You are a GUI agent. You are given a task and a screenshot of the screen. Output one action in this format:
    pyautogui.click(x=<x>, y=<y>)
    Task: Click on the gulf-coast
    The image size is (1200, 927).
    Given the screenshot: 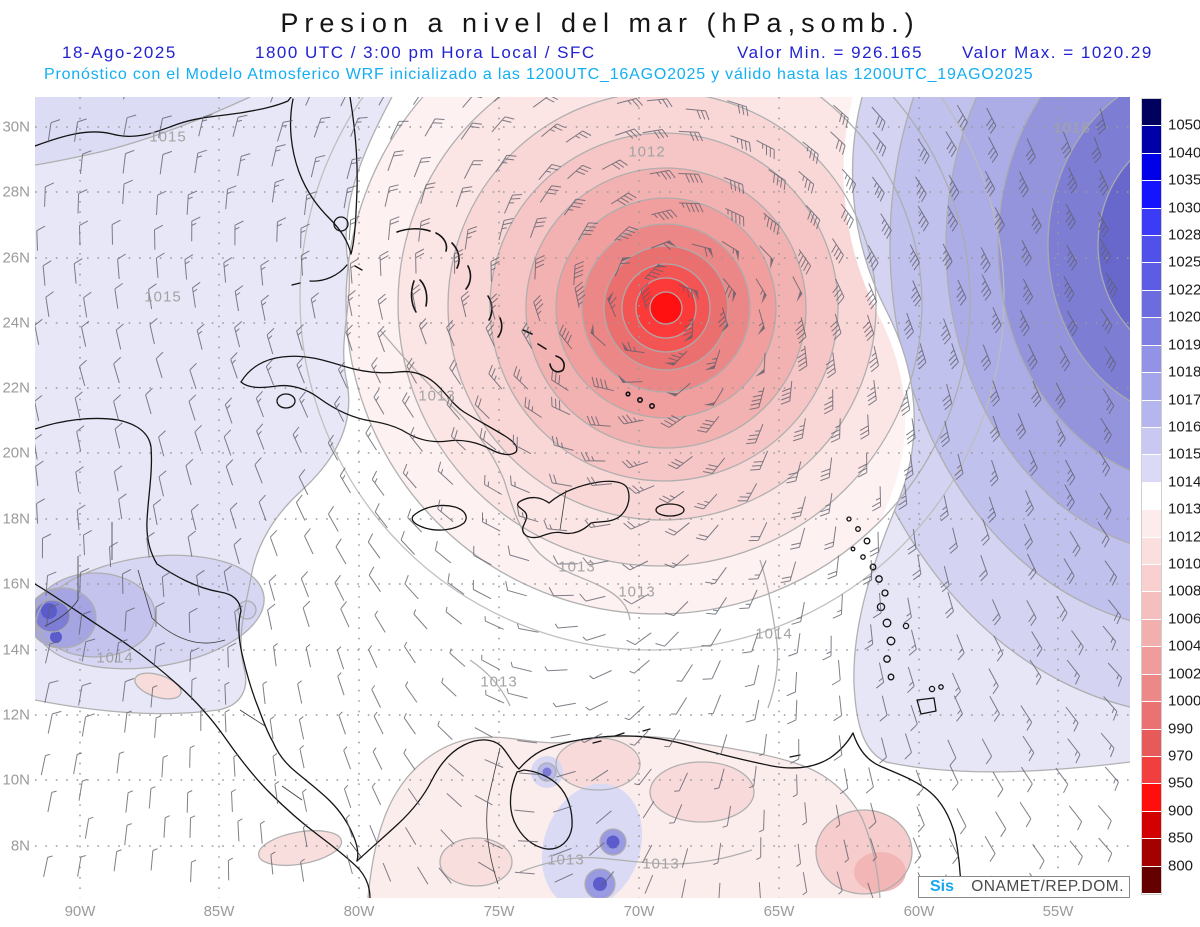 What is the action you would take?
    pyautogui.click(x=163, y=122)
    